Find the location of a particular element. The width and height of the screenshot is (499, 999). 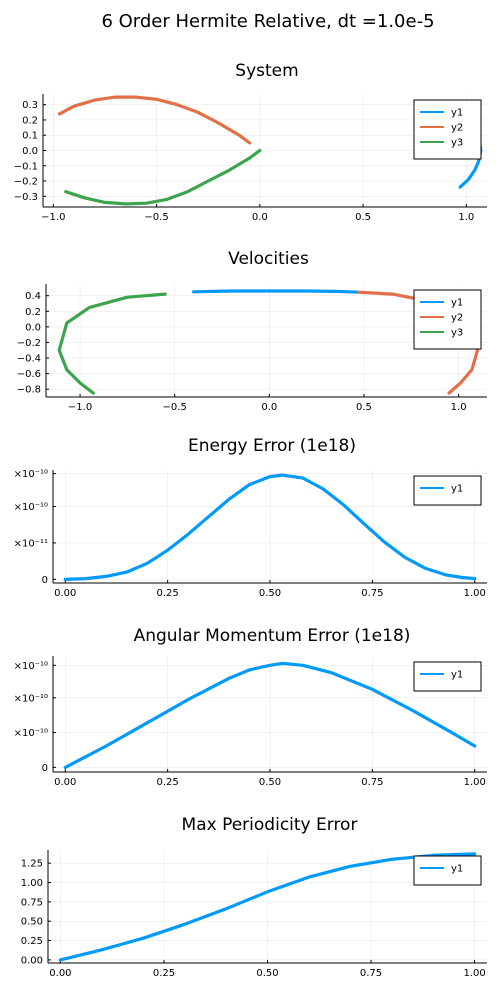

y-tick-label: 0.50 is located at coordinates (32, 922).